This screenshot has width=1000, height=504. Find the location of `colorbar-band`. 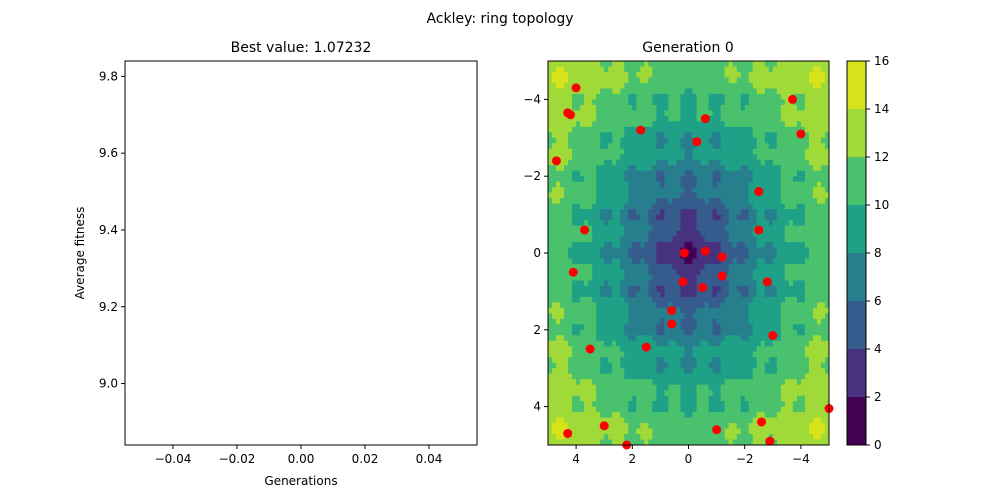

colorbar-band is located at coordinates (856, 229).